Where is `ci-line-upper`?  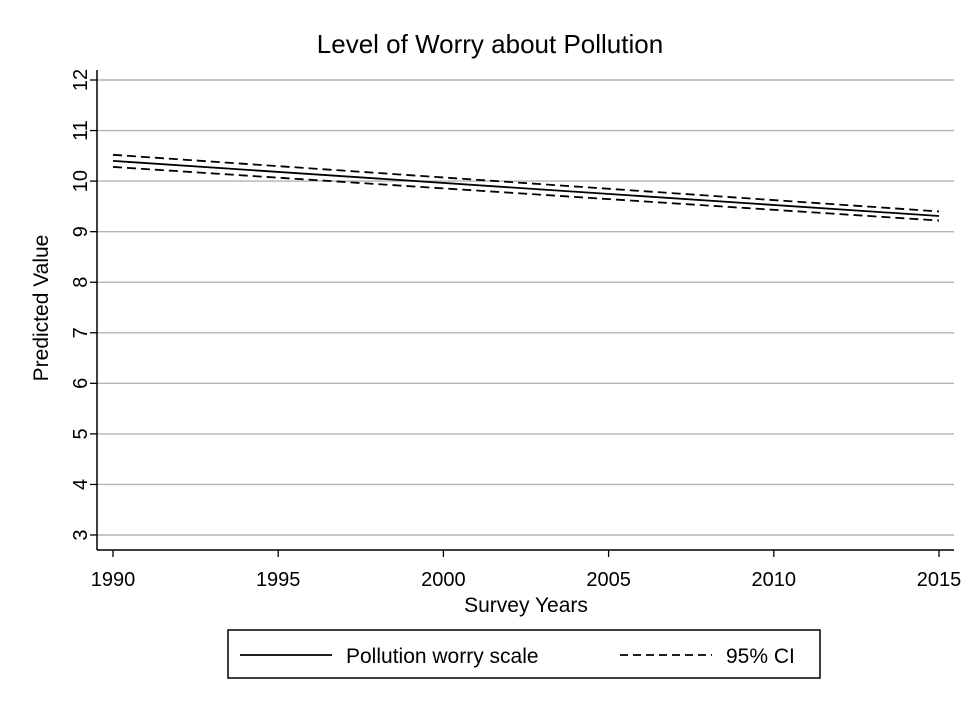
ci-line-upper is located at coordinates (526, 183).